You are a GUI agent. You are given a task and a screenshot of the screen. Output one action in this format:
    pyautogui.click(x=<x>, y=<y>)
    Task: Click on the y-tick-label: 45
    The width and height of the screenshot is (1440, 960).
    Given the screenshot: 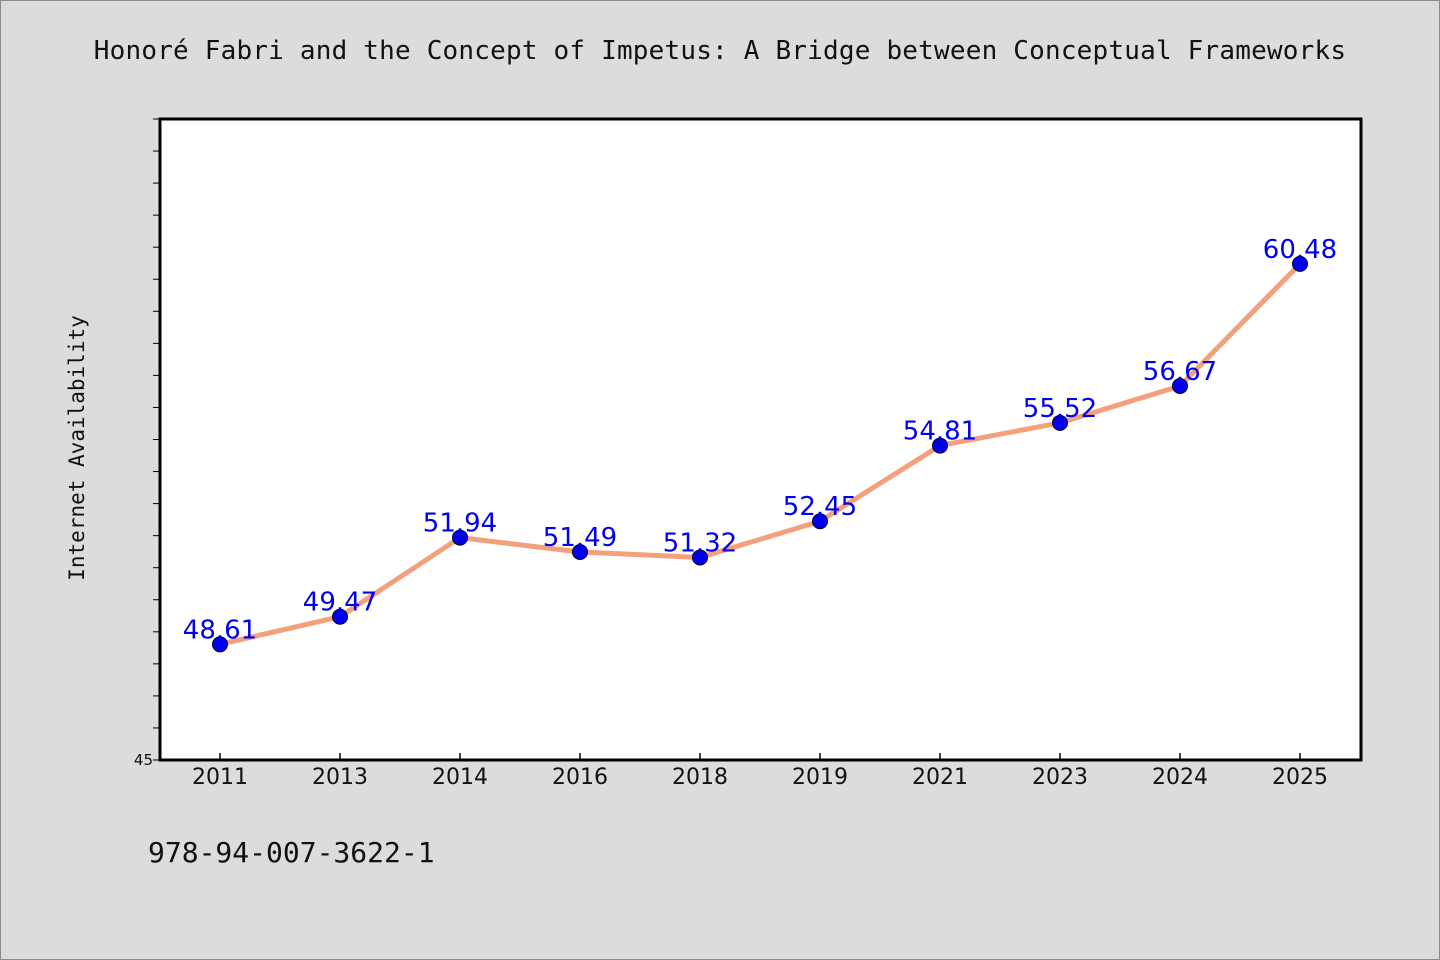 What is the action you would take?
    pyautogui.click(x=143, y=760)
    